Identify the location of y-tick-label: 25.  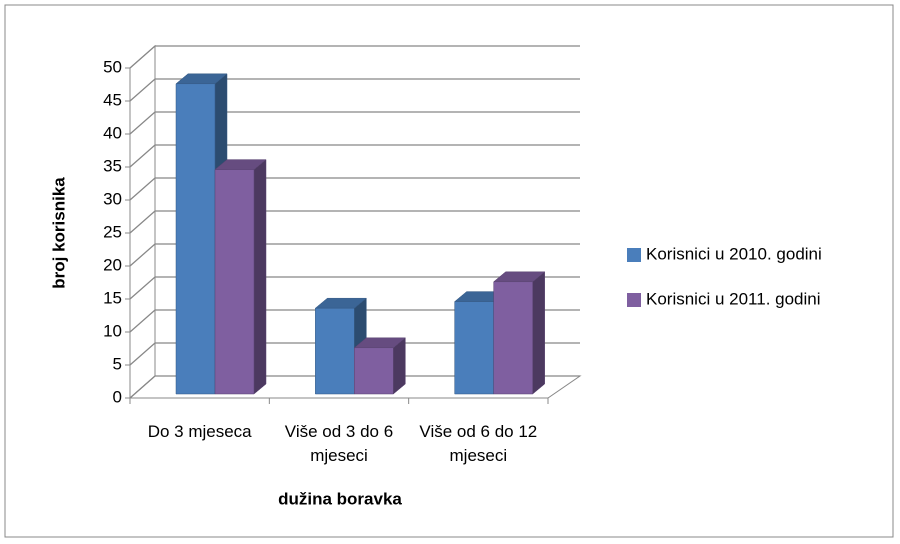
(112, 231).